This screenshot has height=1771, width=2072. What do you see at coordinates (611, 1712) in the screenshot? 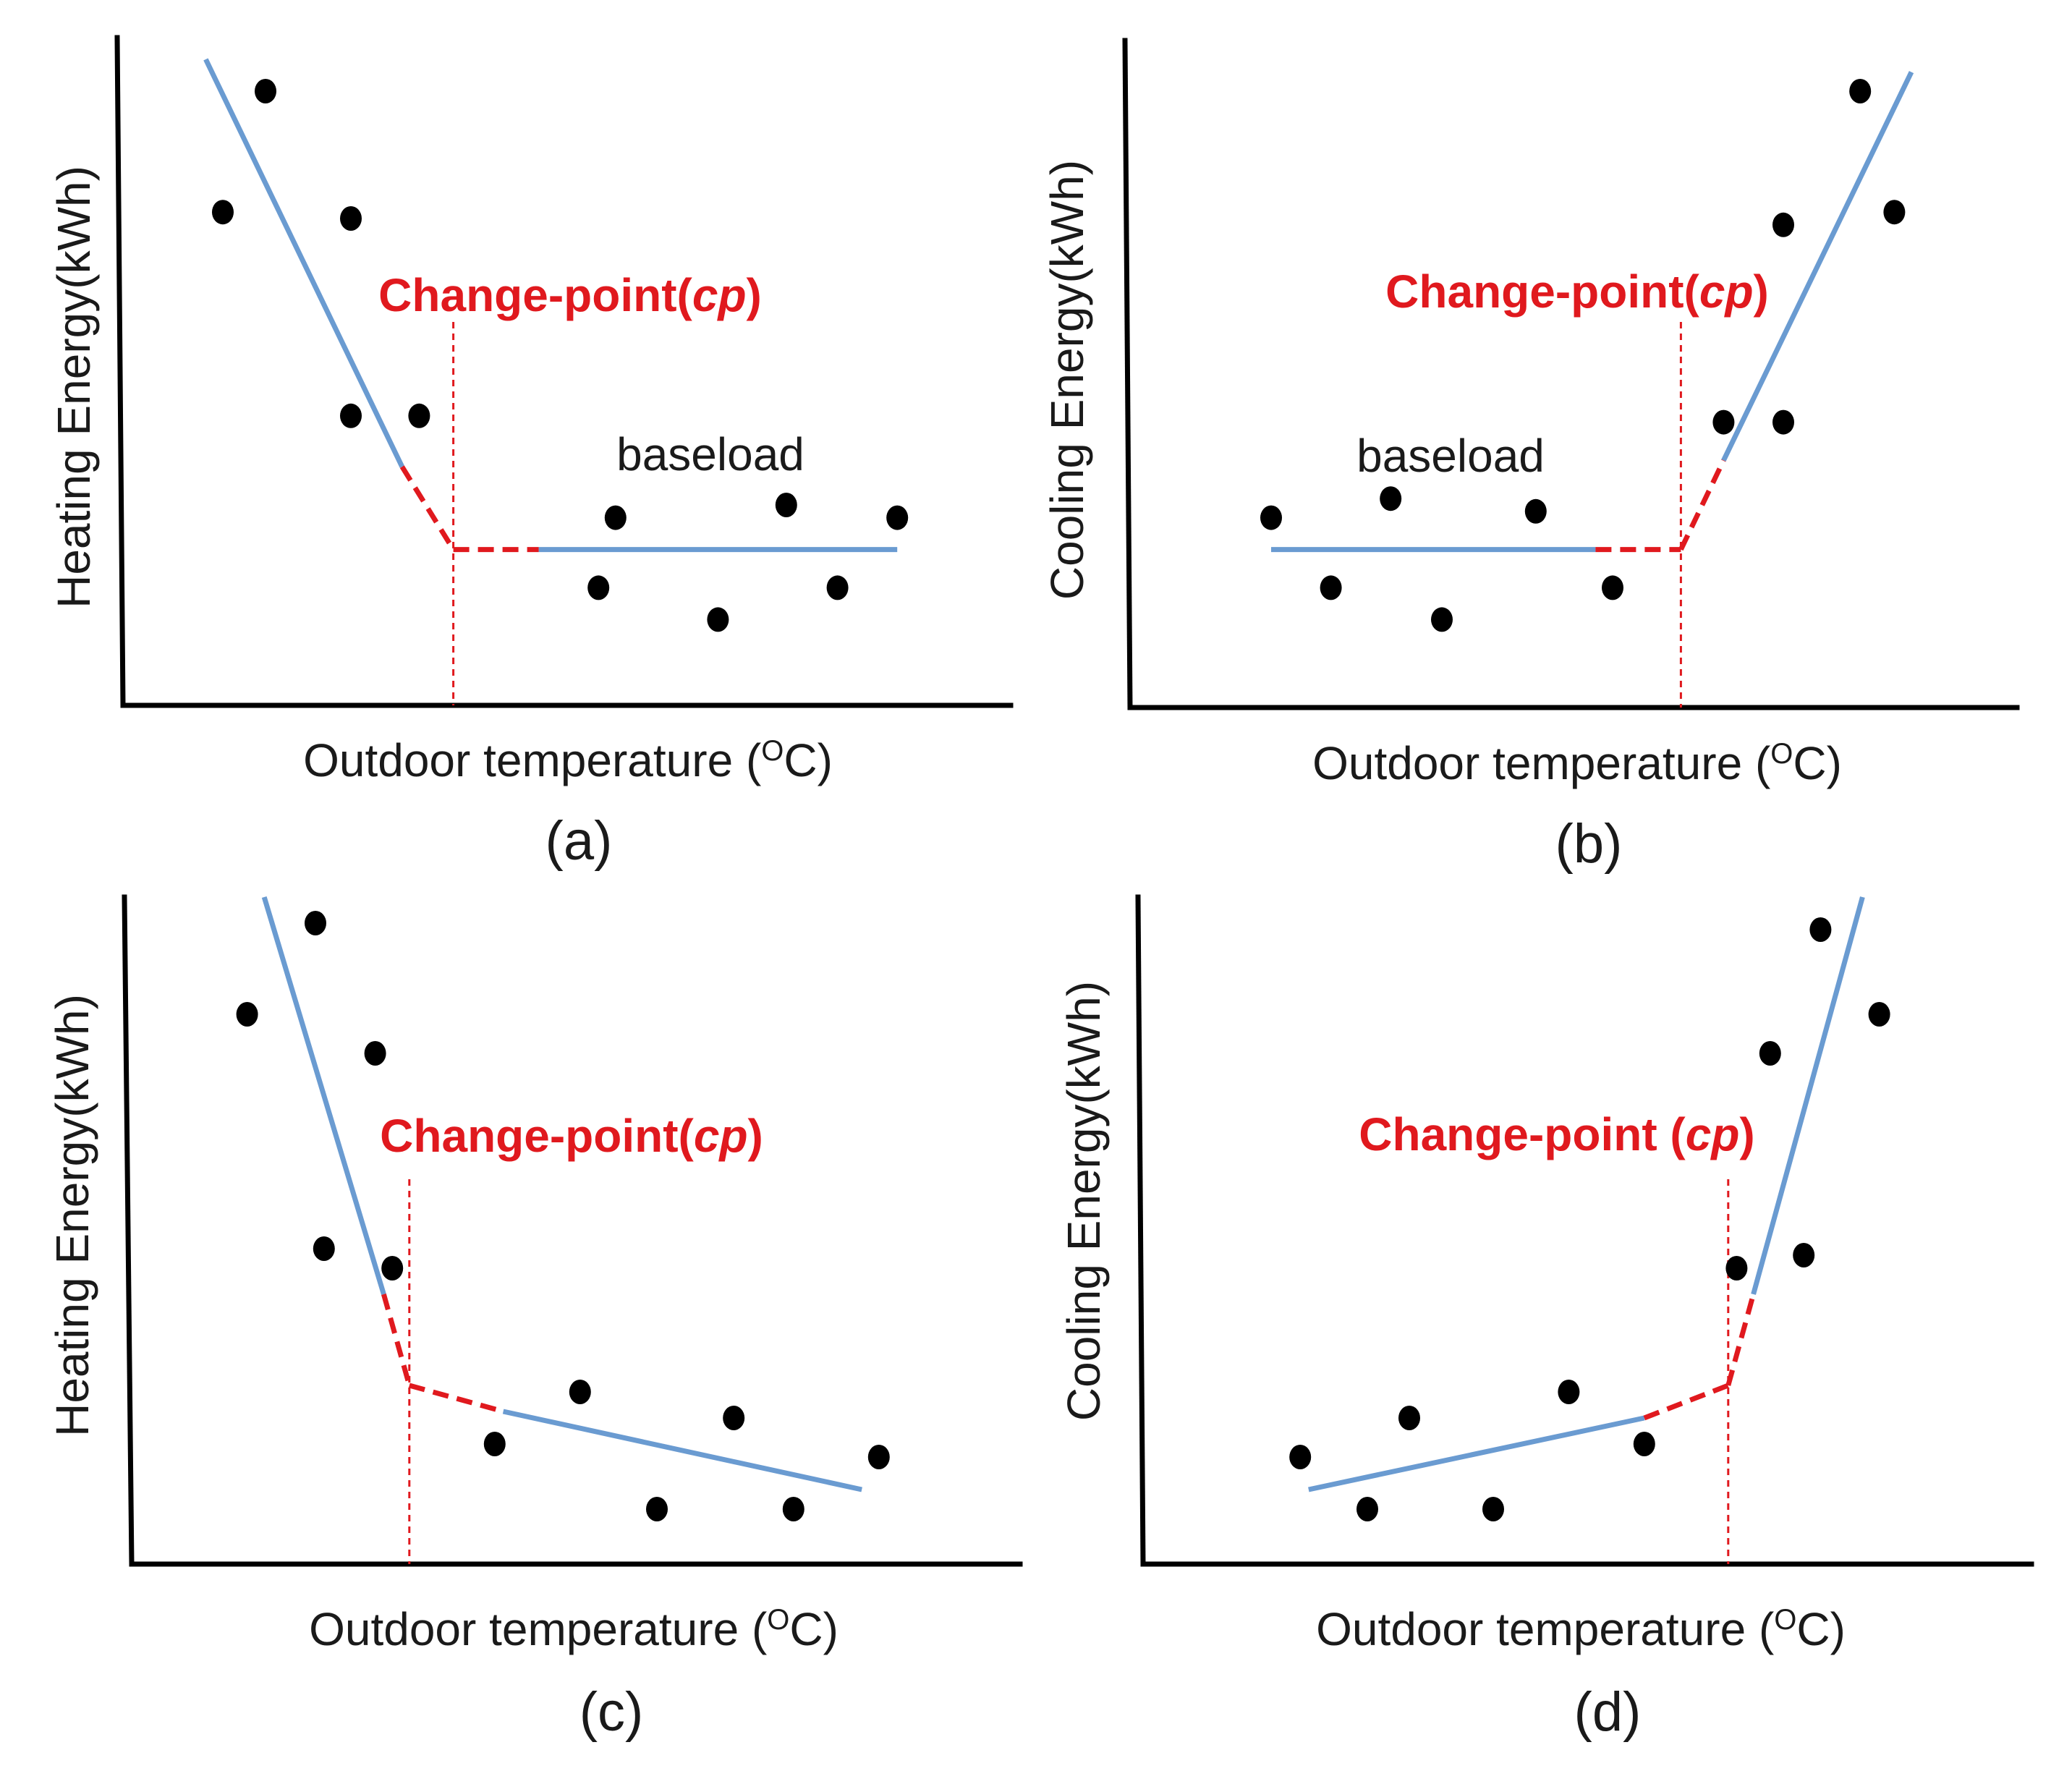
I see `panel-caption: (c)` at bounding box center [611, 1712].